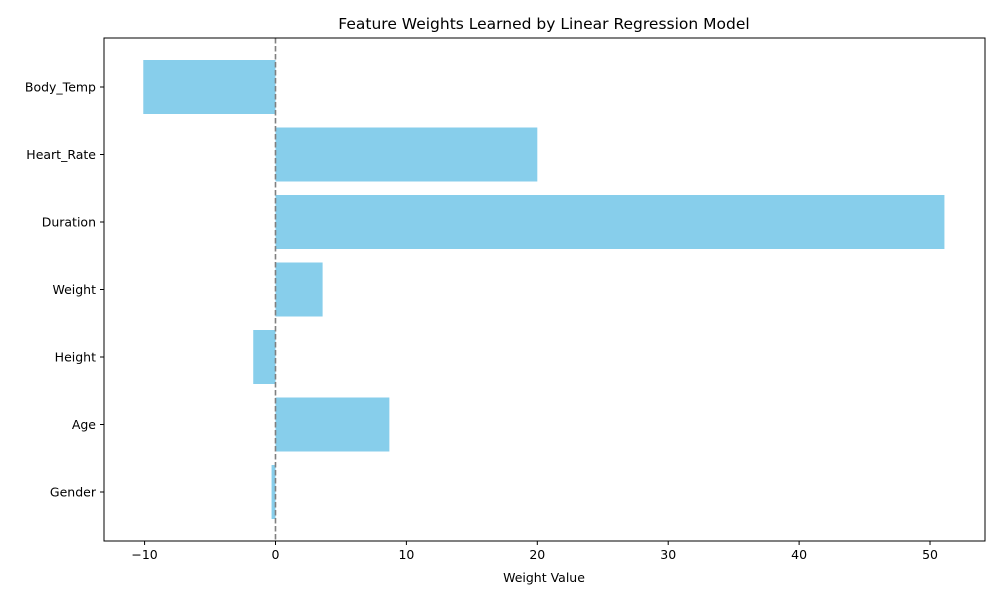 This screenshot has height=600, width=1000. I want to click on x-tick-label: 0, so click(276, 554).